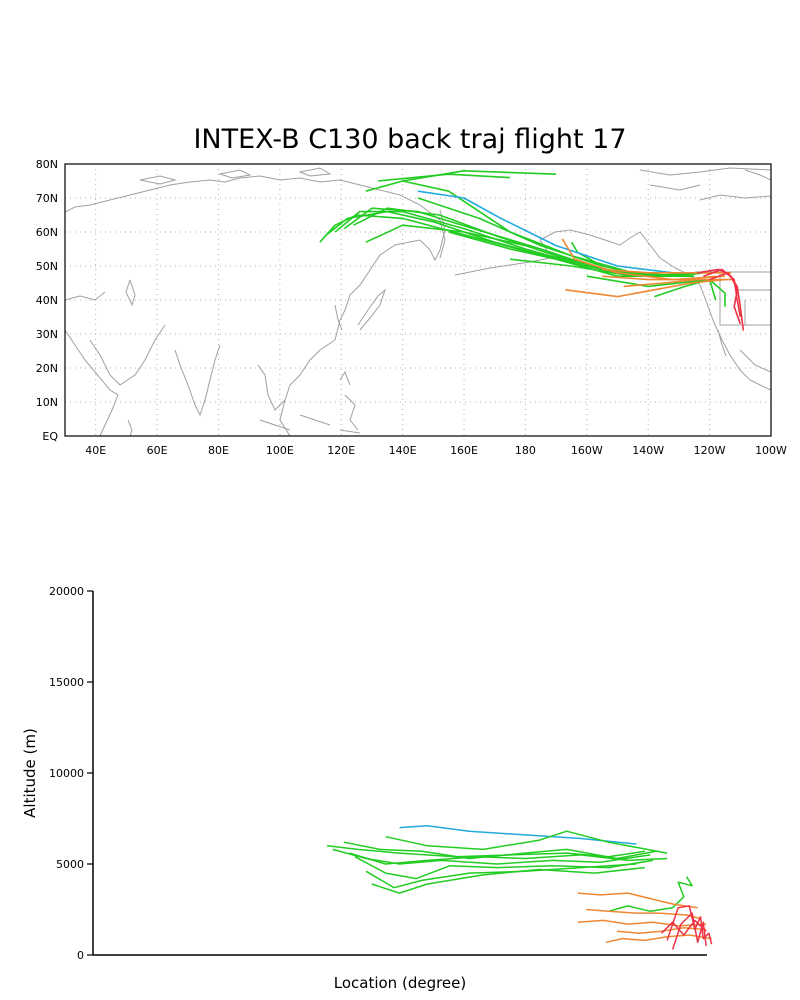 Image resolution: width=800 pixels, height=1000 pixels. Describe the element at coordinates (518, 835) in the screenshot. I see `altitude-trajectory-cyan` at that location.